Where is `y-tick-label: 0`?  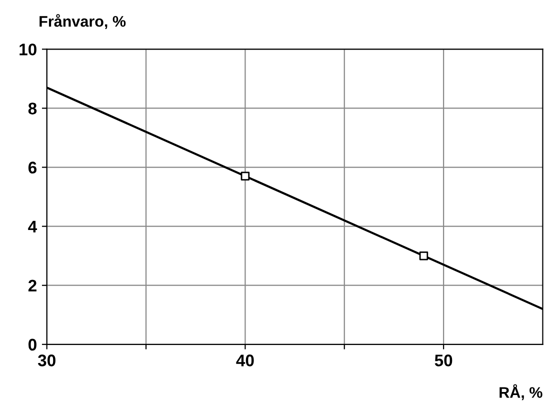
y-tick-label: 0 is located at coordinates (32, 344).